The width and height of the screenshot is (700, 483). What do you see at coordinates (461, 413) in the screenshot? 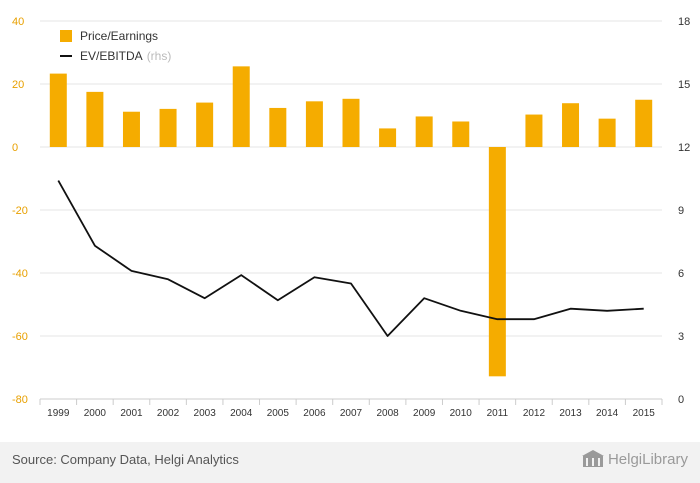
I see `x-tick-label: 2010` at bounding box center [461, 413].